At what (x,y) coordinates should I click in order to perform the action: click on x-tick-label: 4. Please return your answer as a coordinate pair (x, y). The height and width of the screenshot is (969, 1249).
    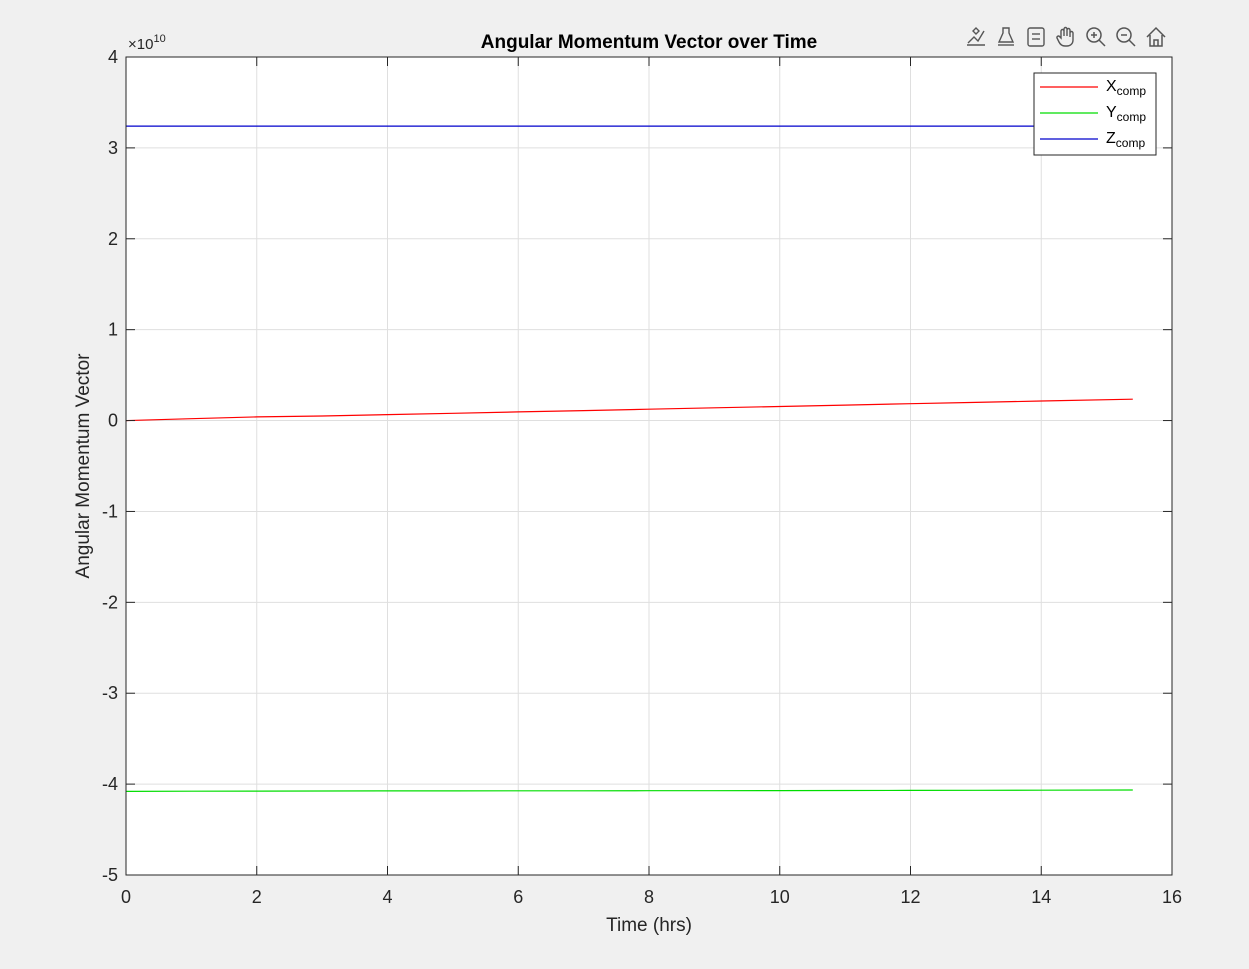
    Looking at the image, I should click on (387, 897).